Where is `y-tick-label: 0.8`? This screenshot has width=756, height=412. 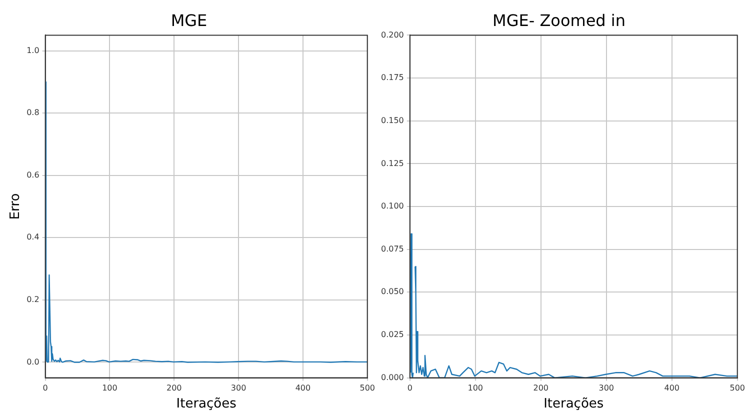
y-tick-label: 0.8 is located at coordinates (33, 113).